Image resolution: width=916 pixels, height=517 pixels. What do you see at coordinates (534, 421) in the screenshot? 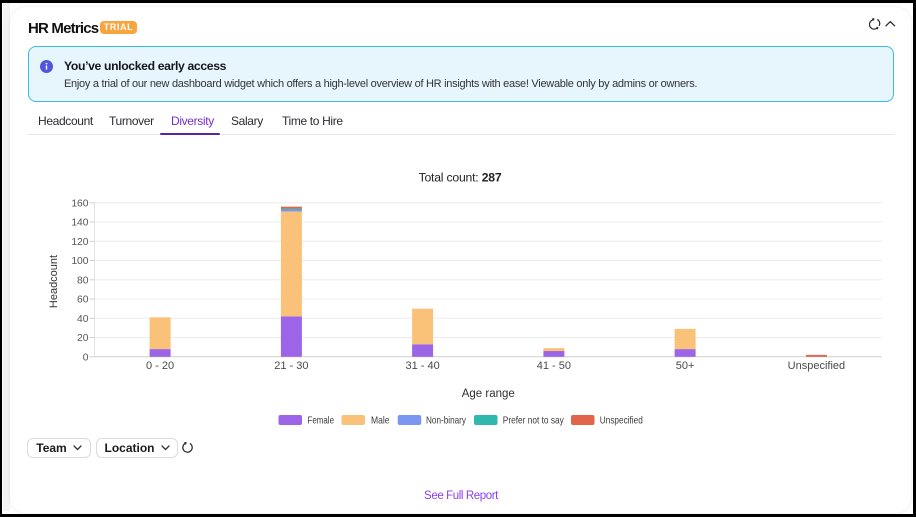
I see `svg-text: Prefer not to say` at bounding box center [534, 421].